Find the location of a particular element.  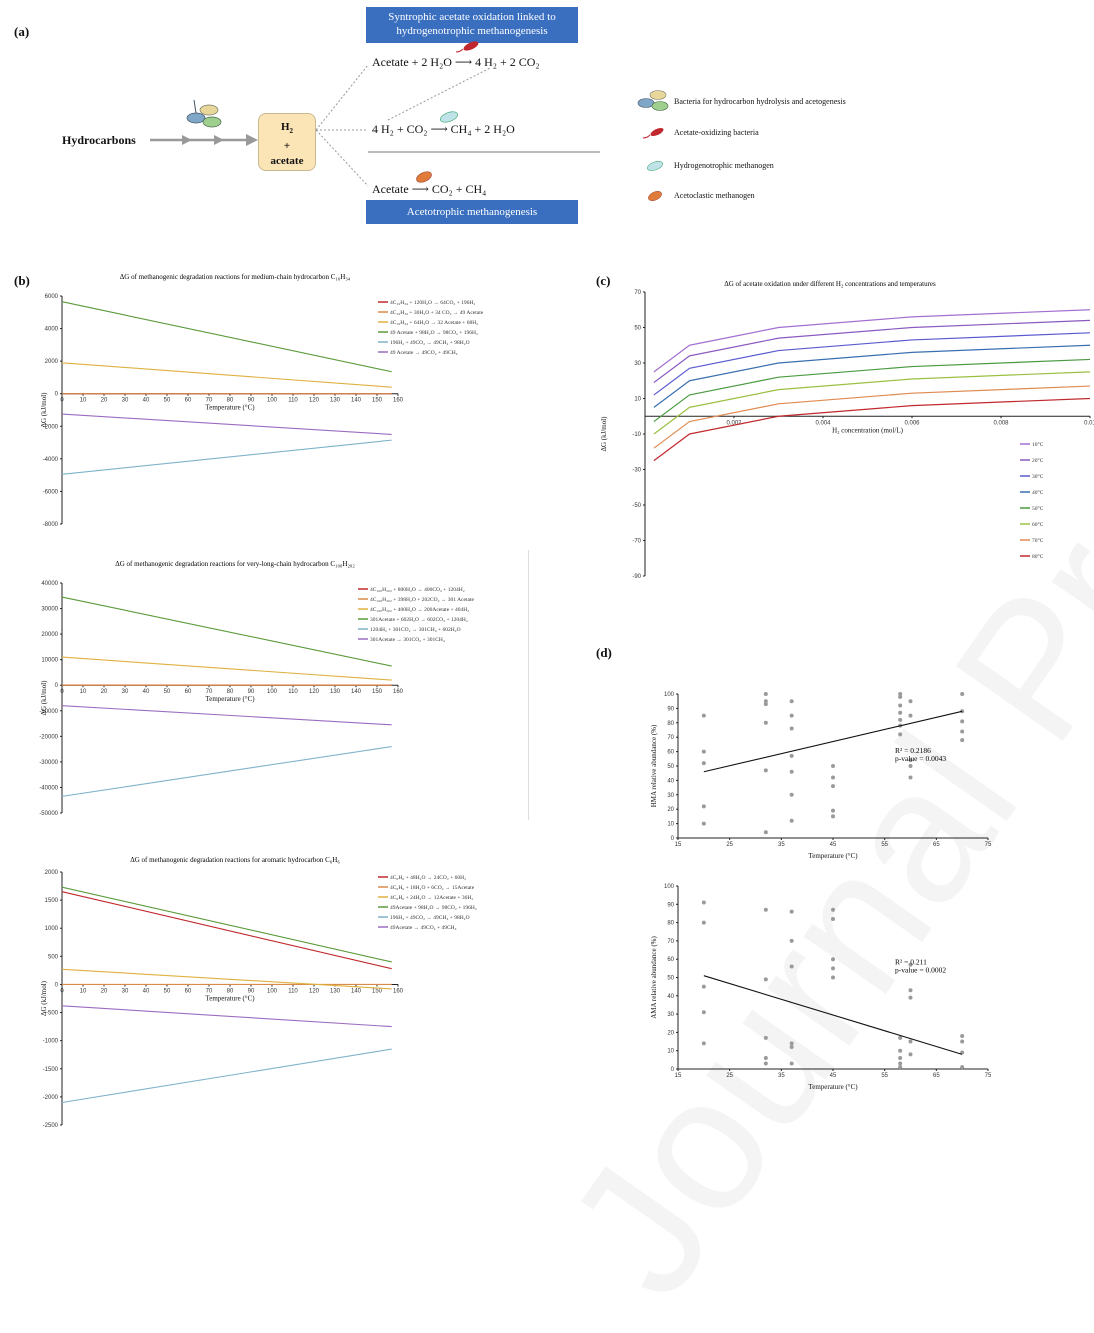

y-tick-label: 40 is located at coordinates (670, 997).